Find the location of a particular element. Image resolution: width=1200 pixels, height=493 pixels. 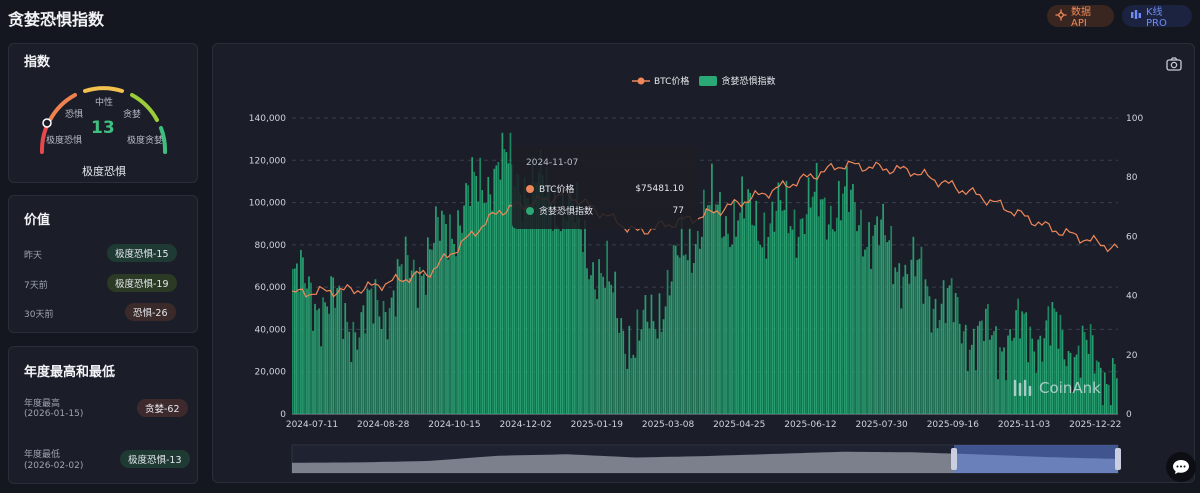

data-api-button: 数据API is located at coordinates (1080, 17).